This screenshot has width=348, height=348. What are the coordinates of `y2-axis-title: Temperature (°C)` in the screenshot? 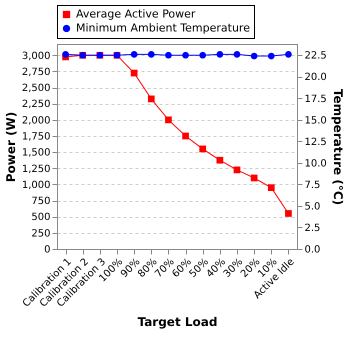 It's located at (337, 147).